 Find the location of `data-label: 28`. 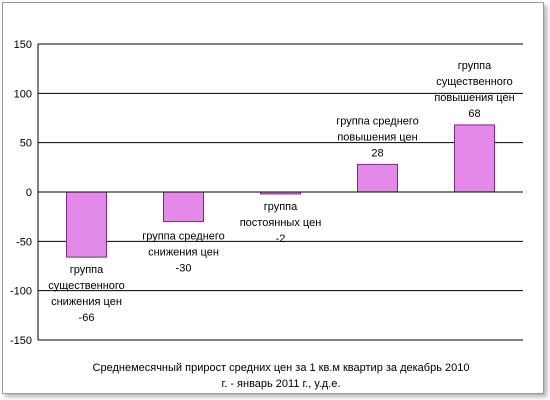

data-label: 28 is located at coordinates (377, 153).